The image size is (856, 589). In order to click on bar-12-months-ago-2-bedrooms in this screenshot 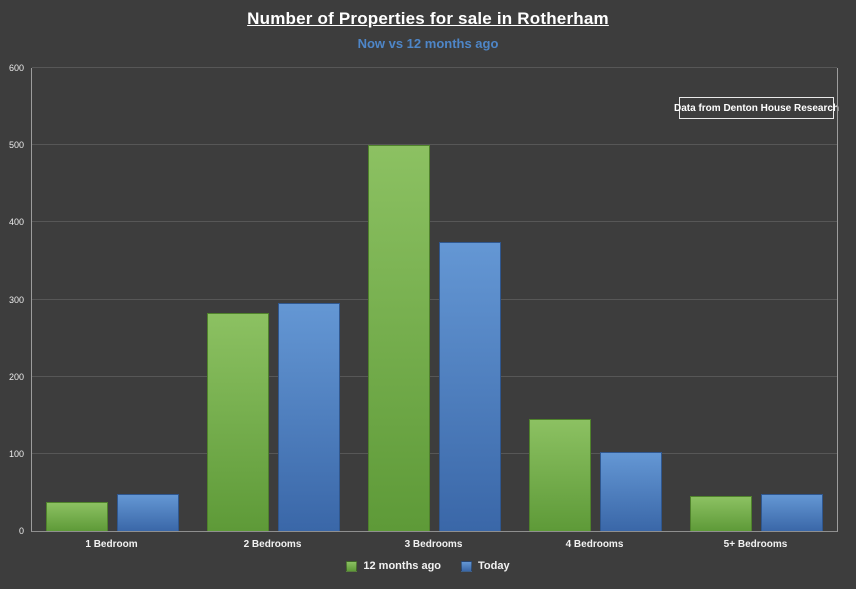, I will do `click(238, 422)`.